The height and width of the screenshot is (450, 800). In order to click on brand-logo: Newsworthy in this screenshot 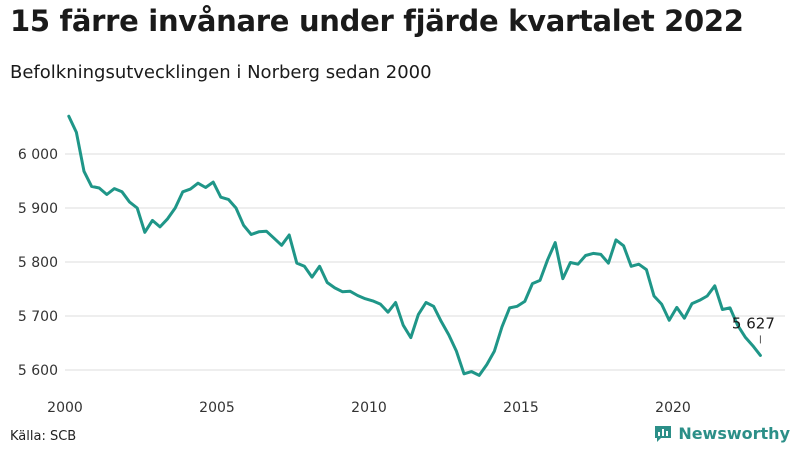, I will do `click(722, 433)`.